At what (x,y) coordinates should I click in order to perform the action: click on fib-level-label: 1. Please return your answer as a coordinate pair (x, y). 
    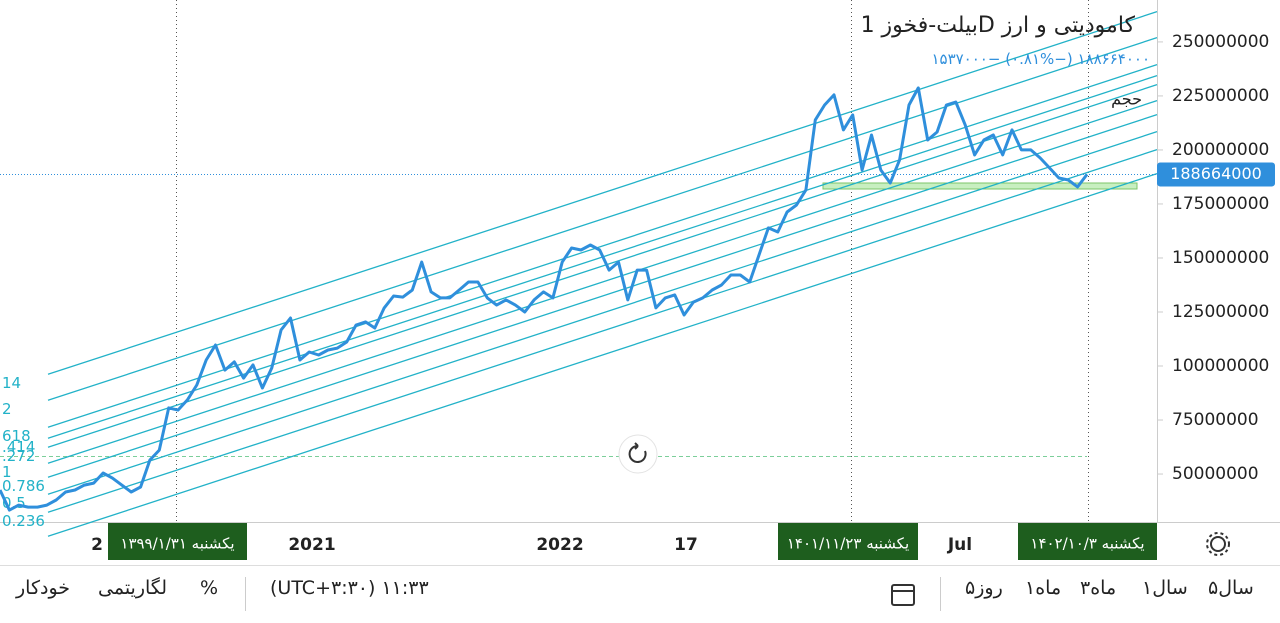
    Looking at the image, I should click on (7, 472).